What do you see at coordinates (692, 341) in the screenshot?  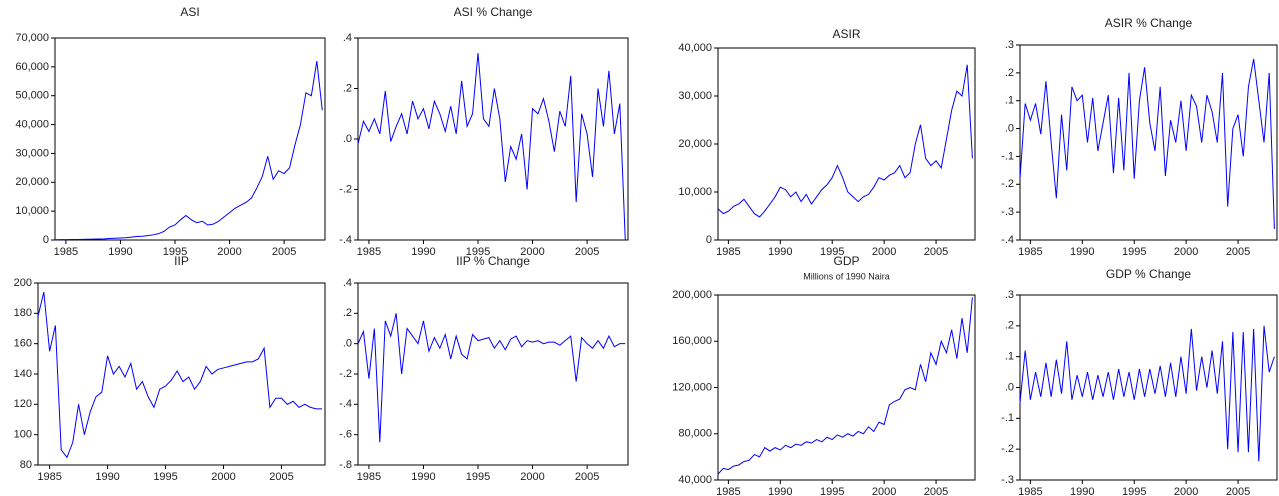 I see `y-tick-label: 160,000` at bounding box center [692, 341].